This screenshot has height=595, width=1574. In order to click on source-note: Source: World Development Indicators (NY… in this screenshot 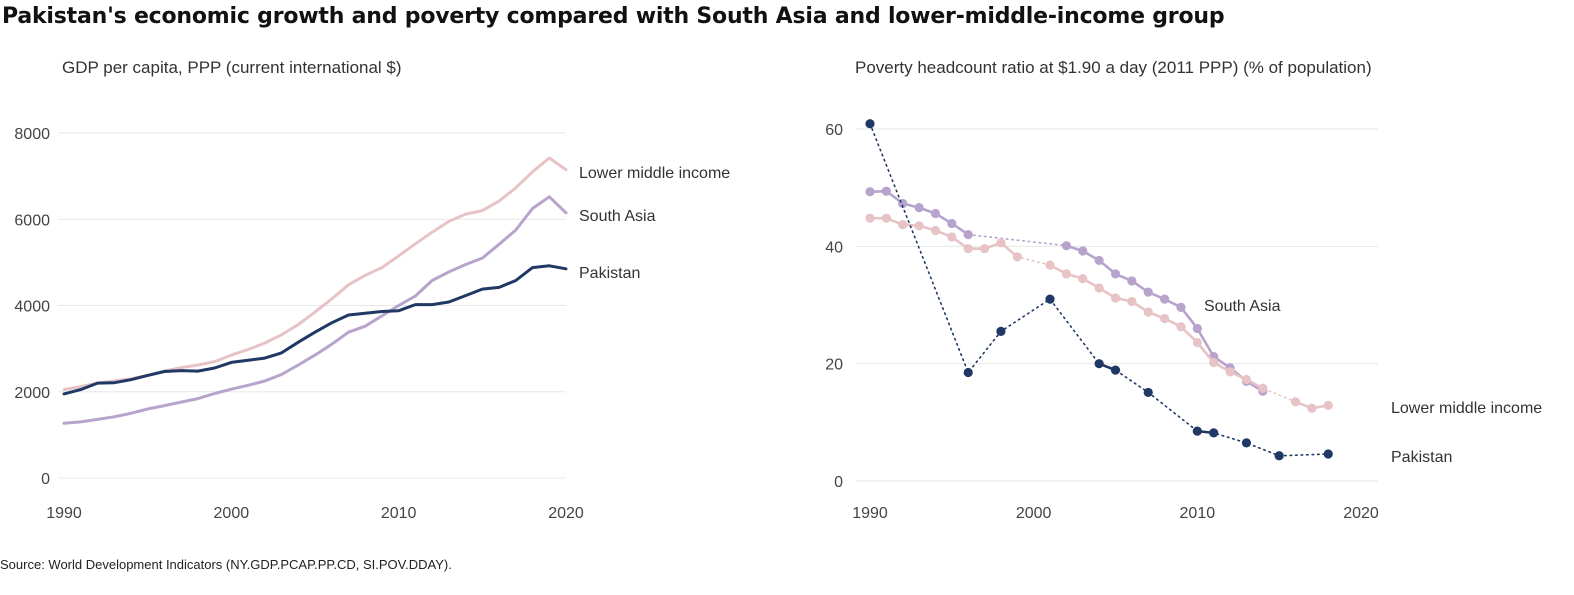, I will do `click(226, 564)`.